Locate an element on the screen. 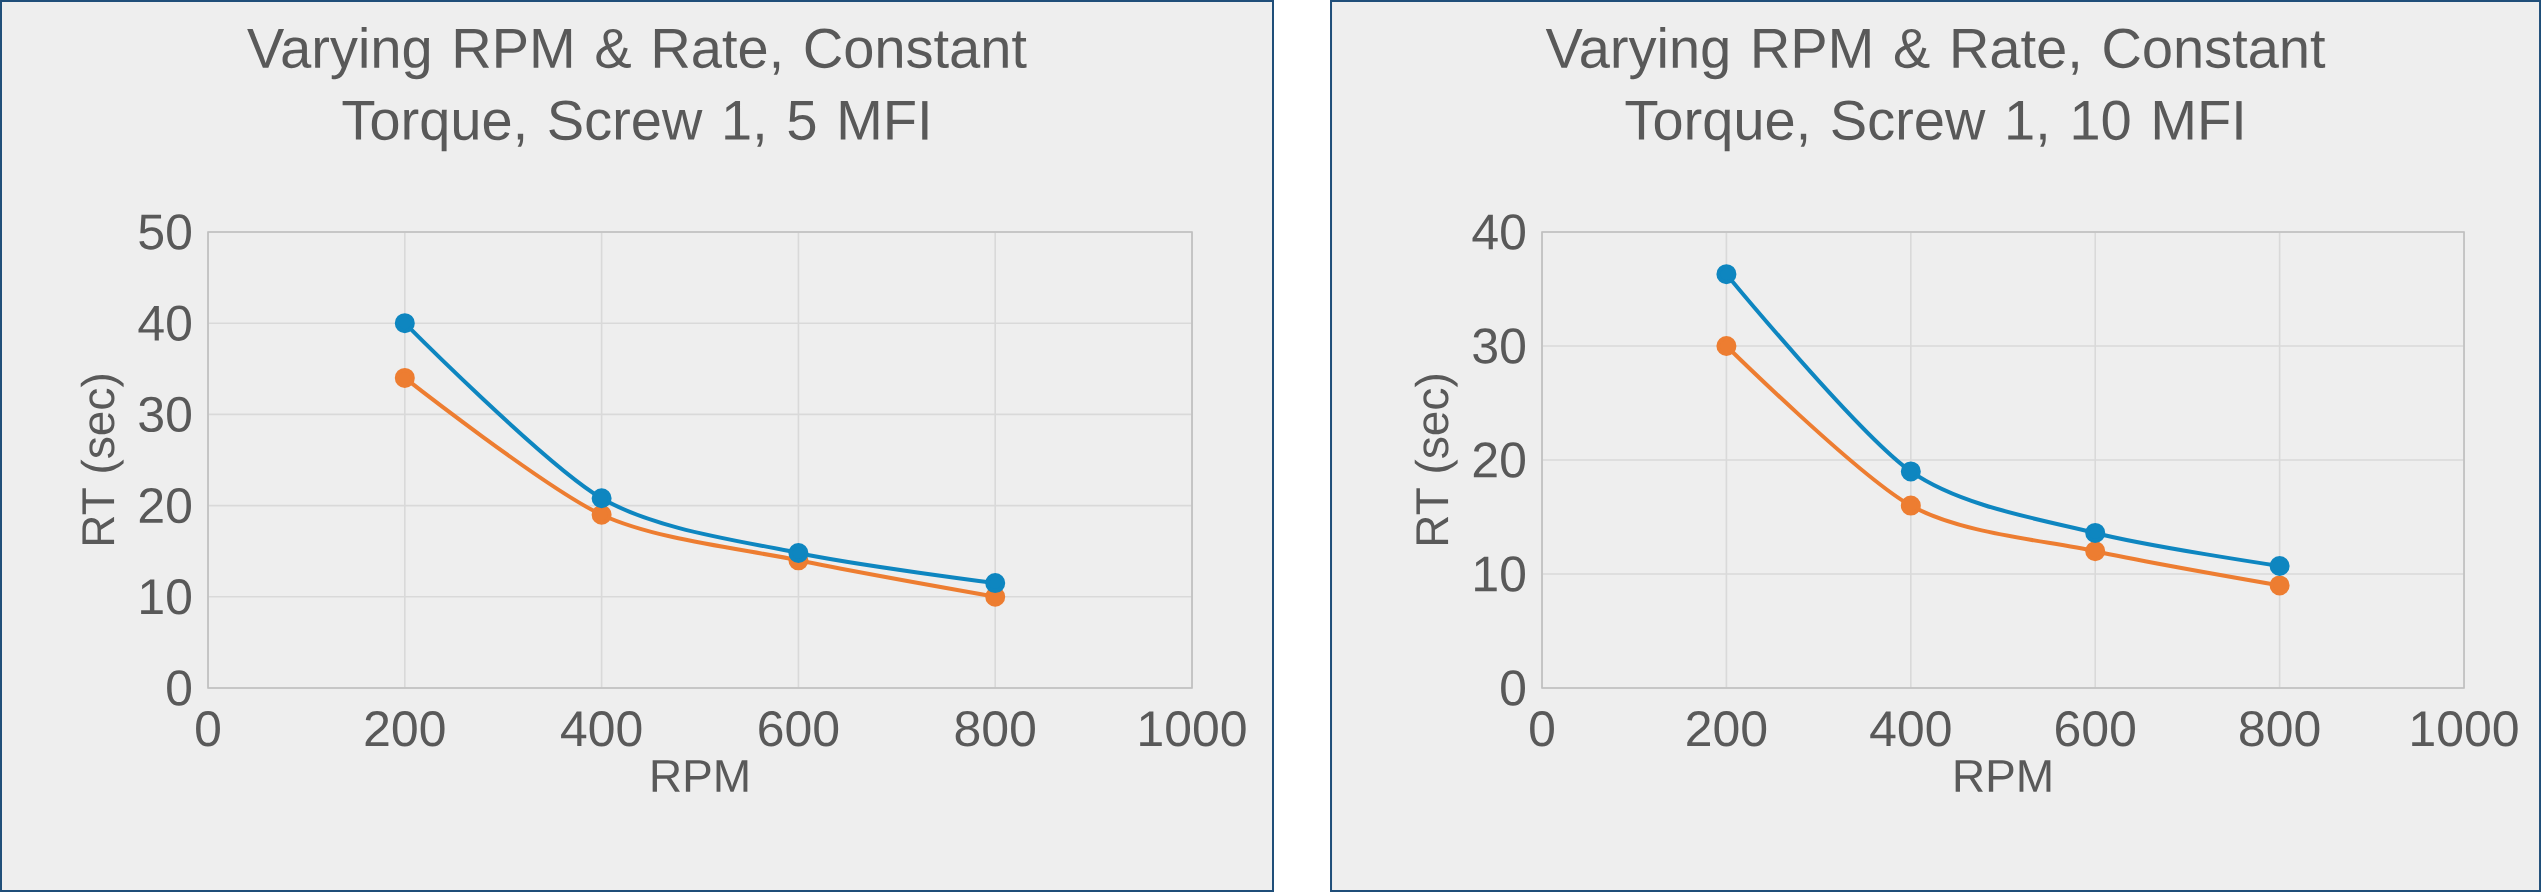 Image resolution: width=2541 pixels, height=892 pixels. chart-title: Varying RPM & Rate, Constant Torque, Screw 1, 10 MFI is located at coordinates (1935, 89).